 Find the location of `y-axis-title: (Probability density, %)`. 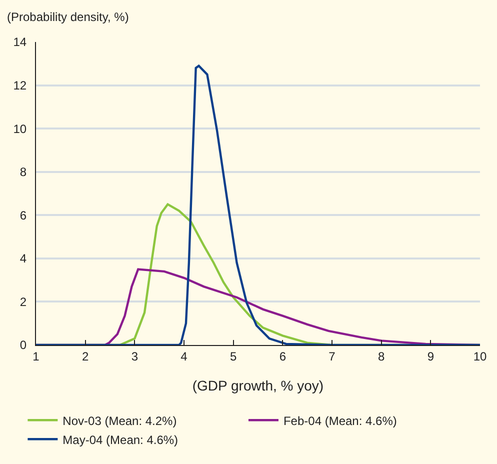

y-axis-title: (Probability density, %) is located at coordinates (68, 17).